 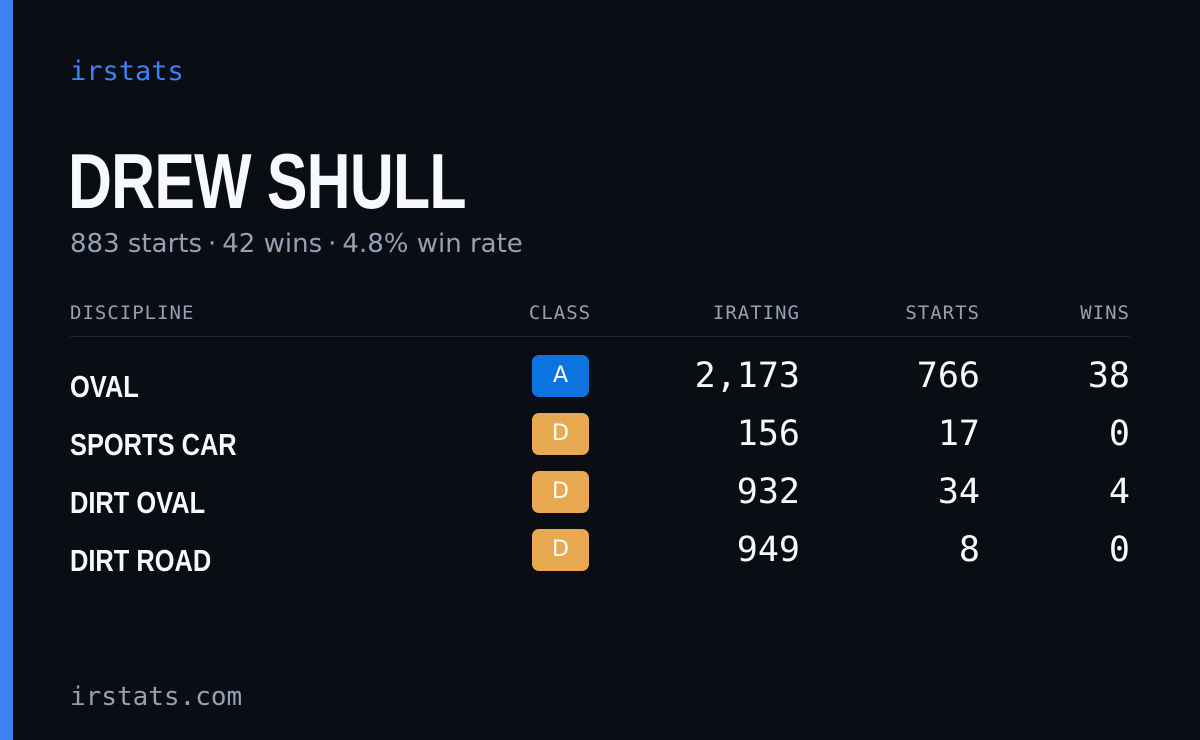 What do you see at coordinates (156, 697) in the screenshot?
I see `footer-url: irstats.com` at bounding box center [156, 697].